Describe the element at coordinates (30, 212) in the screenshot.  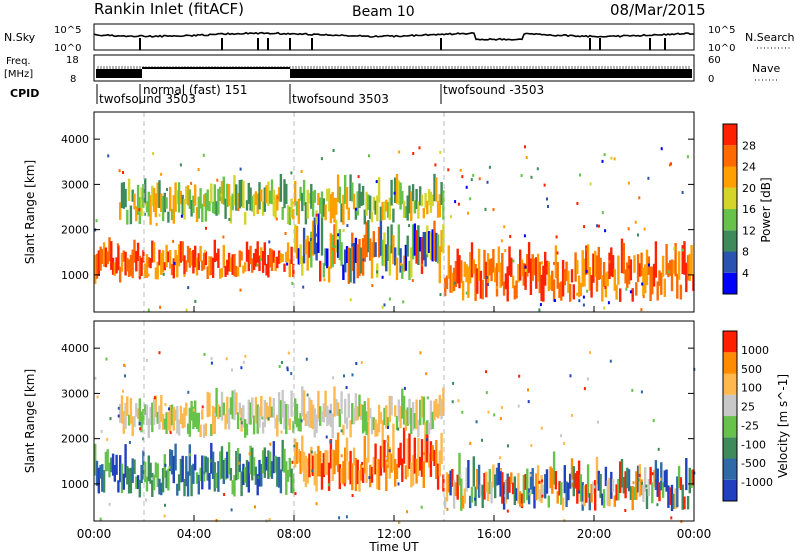
I see `power-ylabel: Slant Range [km]` at that location.